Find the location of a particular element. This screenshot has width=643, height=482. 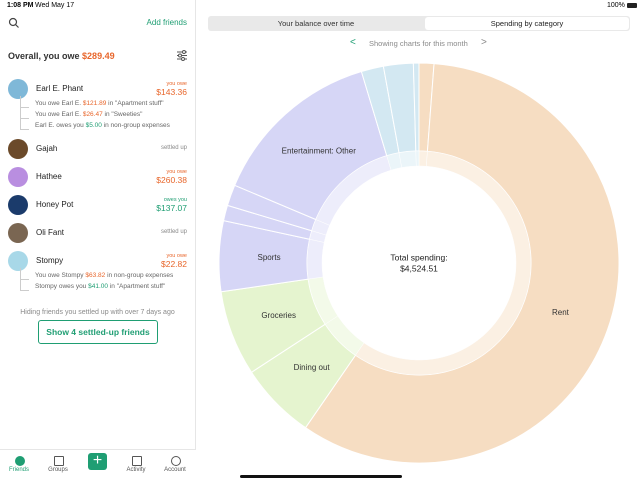

detail-amount: $5.00 is located at coordinates (93, 125).